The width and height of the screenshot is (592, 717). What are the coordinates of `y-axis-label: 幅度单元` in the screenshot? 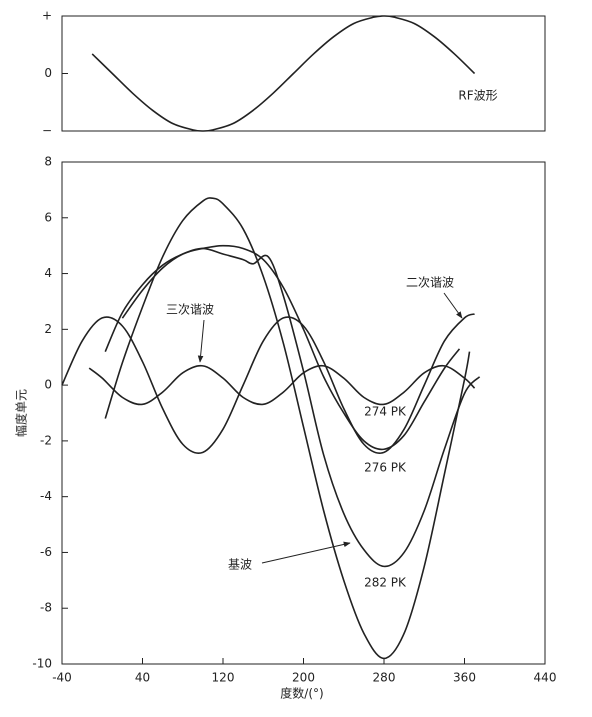 It's located at (21, 413).